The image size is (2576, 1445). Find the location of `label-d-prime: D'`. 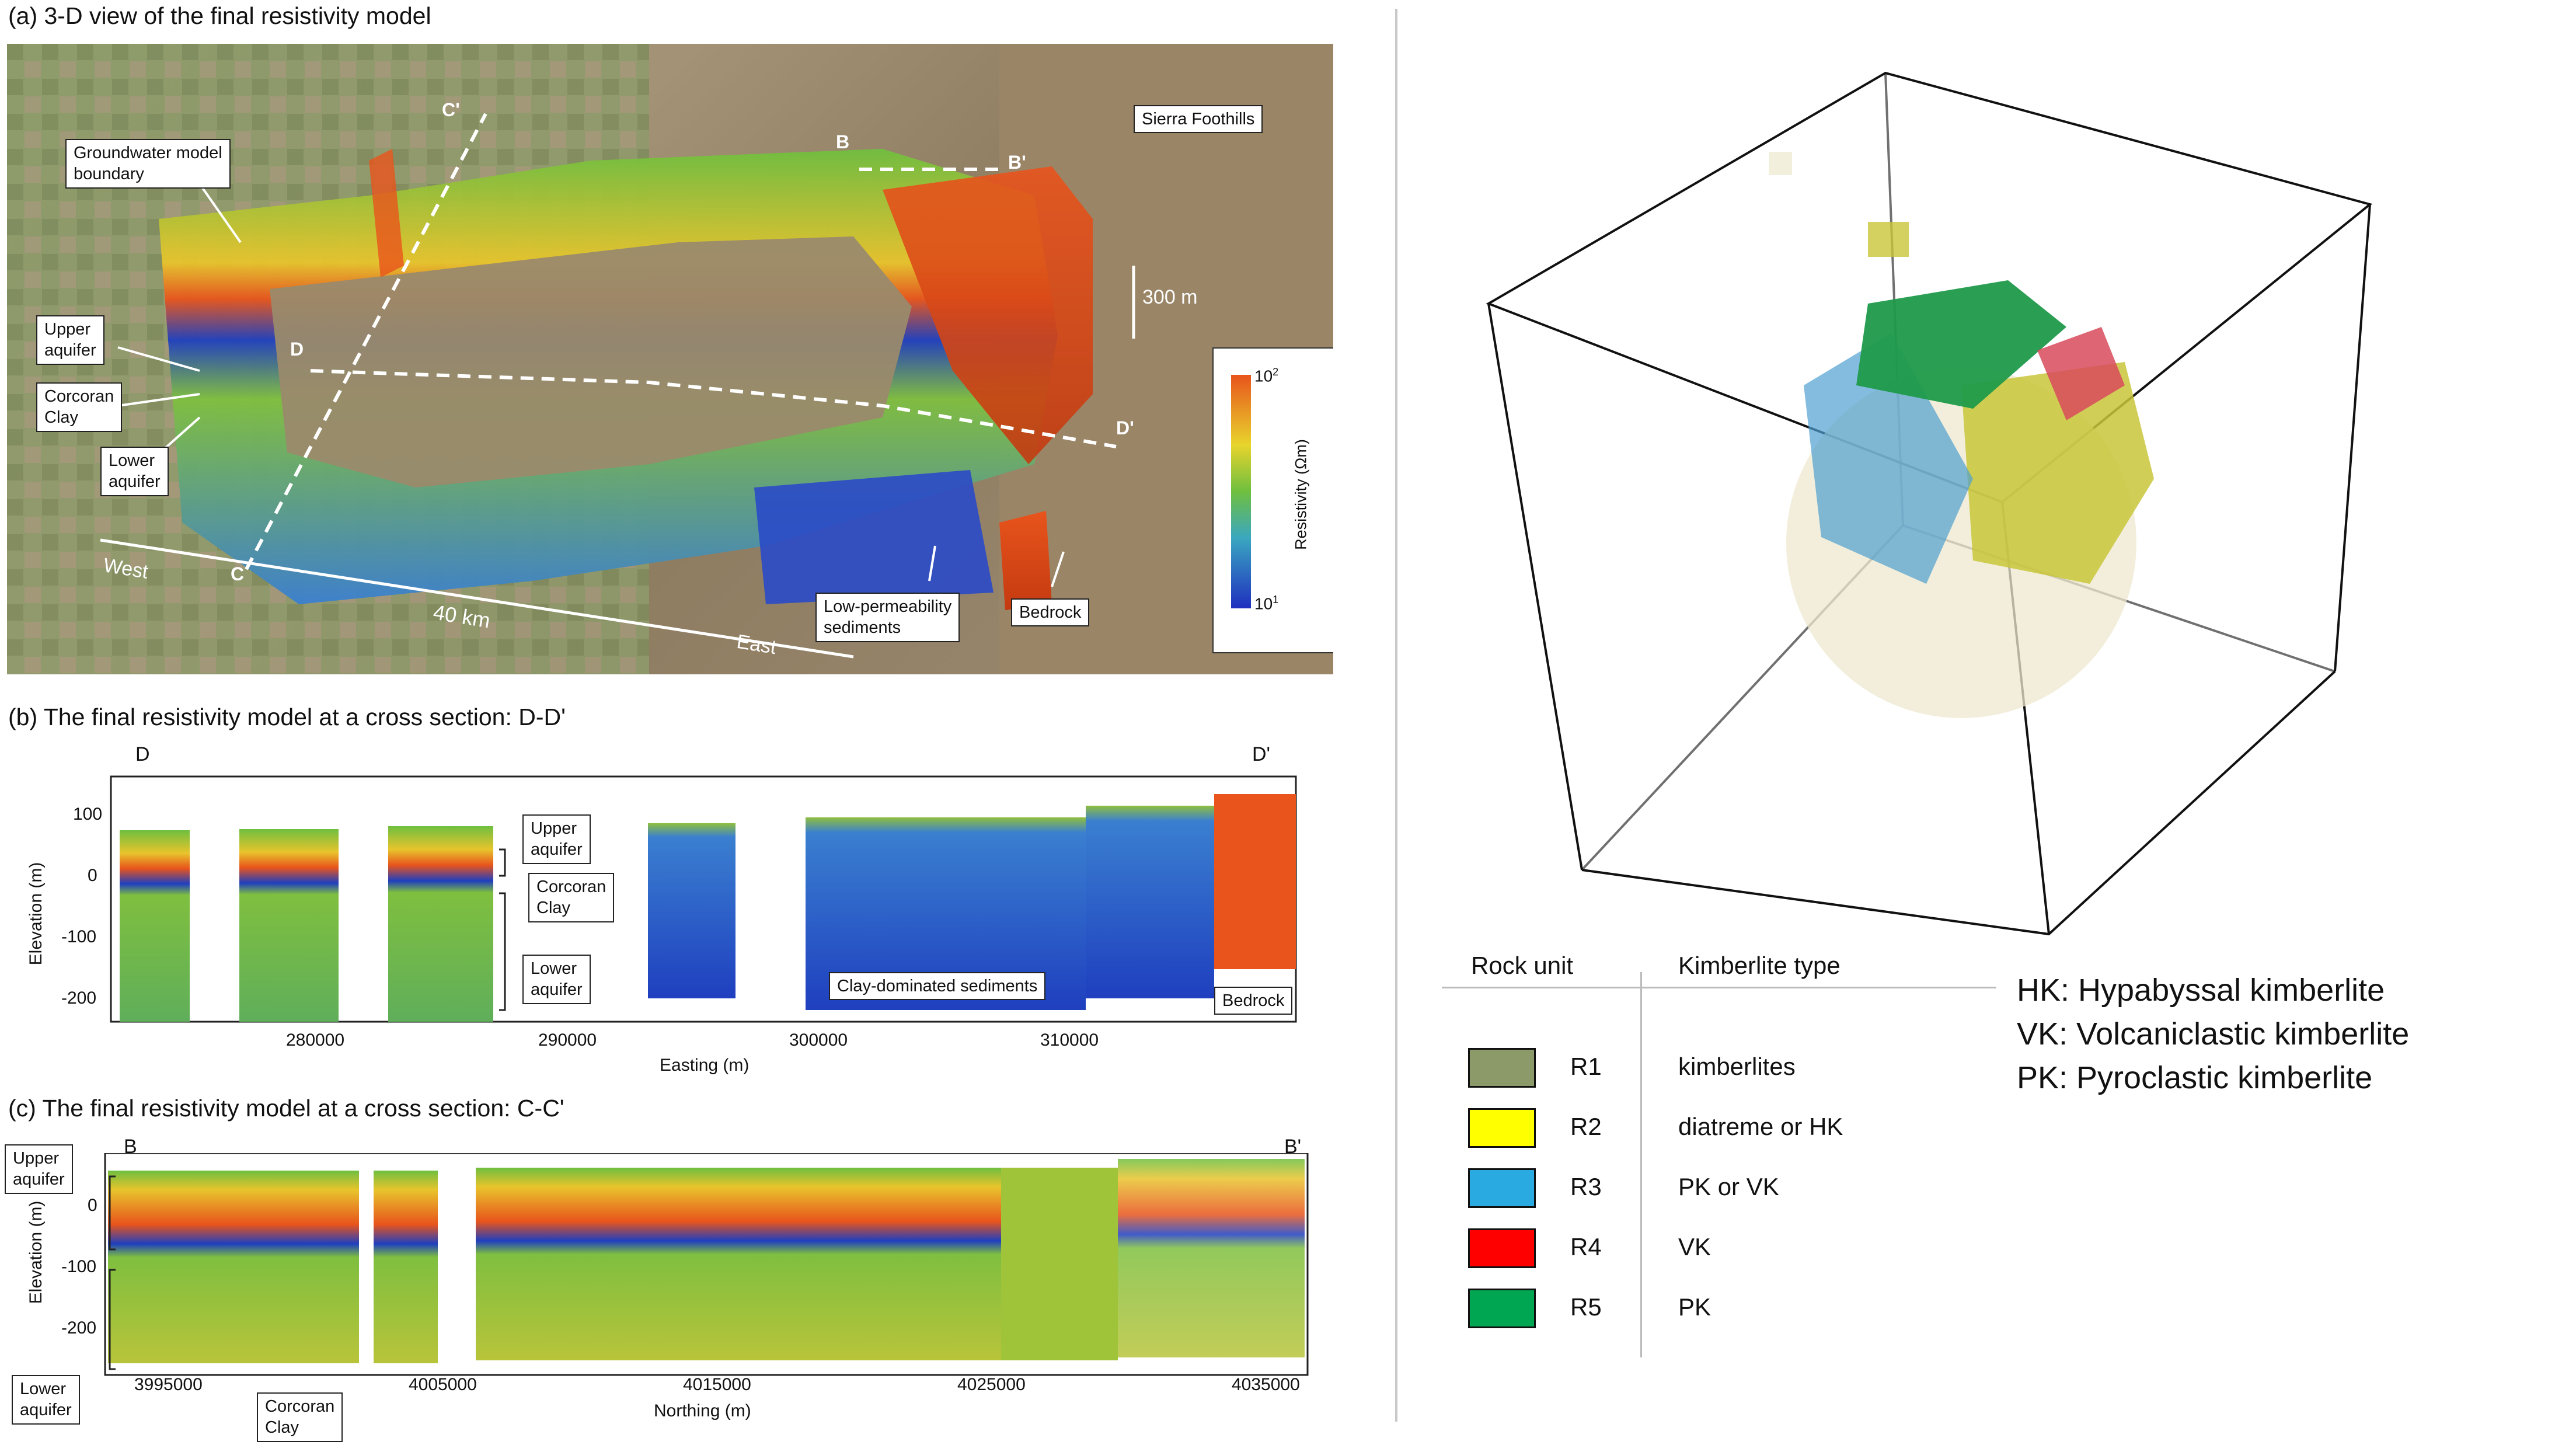

label-d-prime: D' is located at coordinates (1125, 427).